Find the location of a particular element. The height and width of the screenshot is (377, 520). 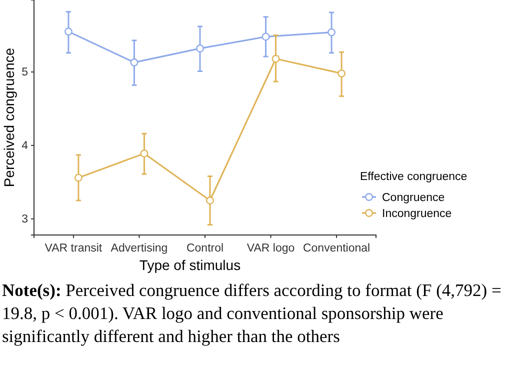

legend-title: Effective congruence is located at coordinates (414, 177).